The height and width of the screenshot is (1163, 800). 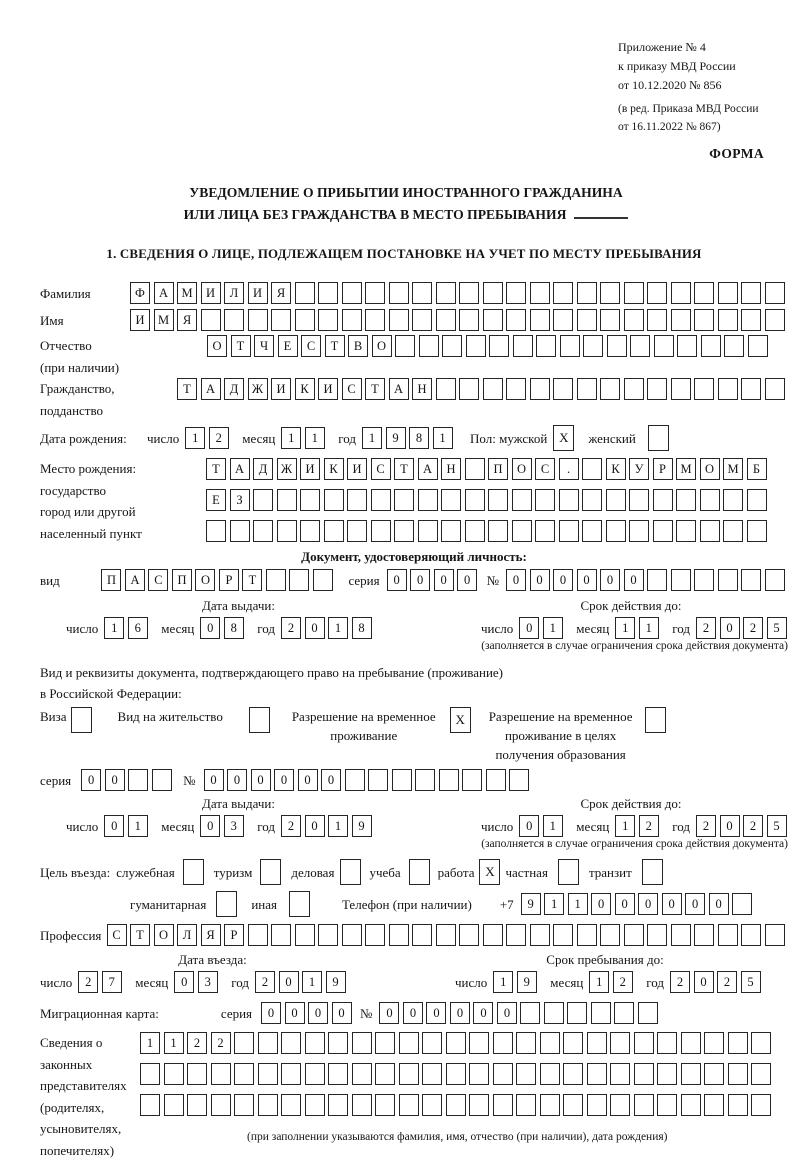 What do you see at coordinates (111, 982) in the screenshot?
I see `char-cell: 7` at bounding box center [111, 982].